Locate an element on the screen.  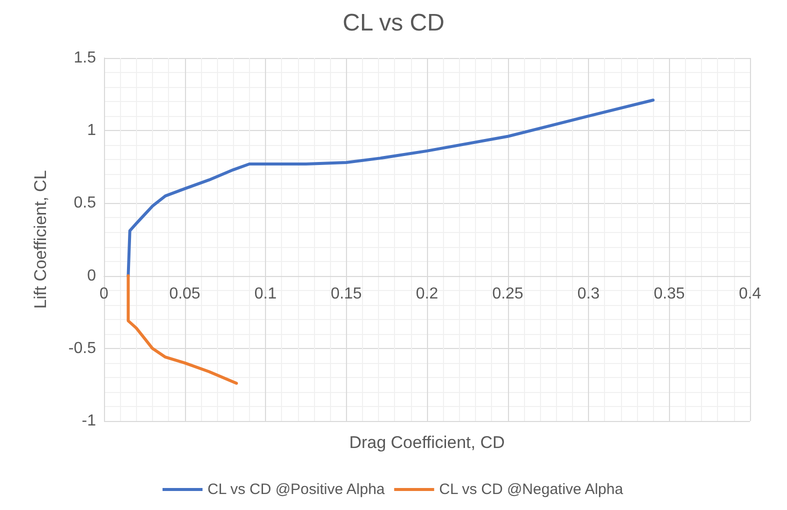
y-tick-label: 0.5 is located at coordinates (85, 203).